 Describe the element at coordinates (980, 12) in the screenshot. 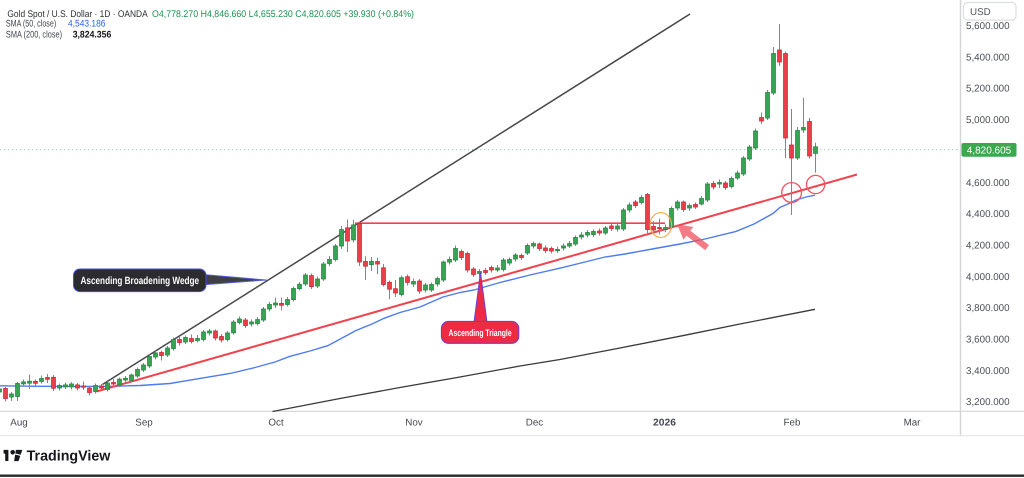

I see `svg-text: USD` at that location.